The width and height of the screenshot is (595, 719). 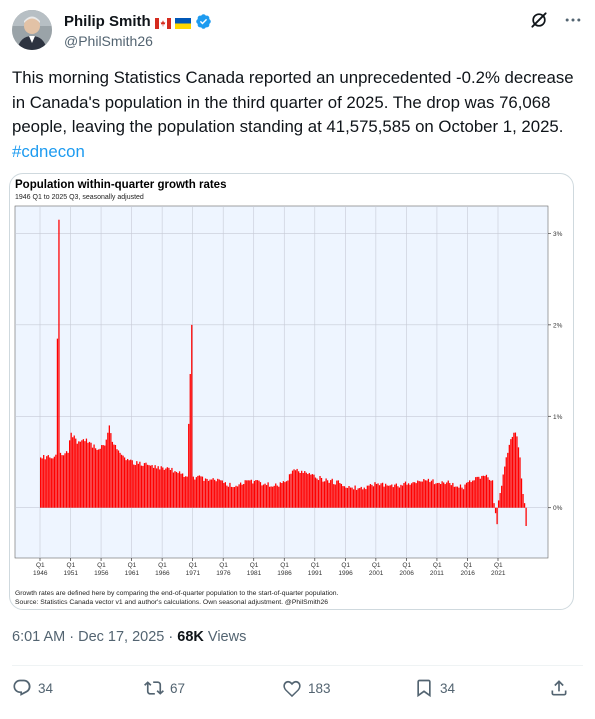 What do you see at coordinates (101, 573) in the screenshot?
I see `x-tick-year: 1956` at bounding box center [101, 573].